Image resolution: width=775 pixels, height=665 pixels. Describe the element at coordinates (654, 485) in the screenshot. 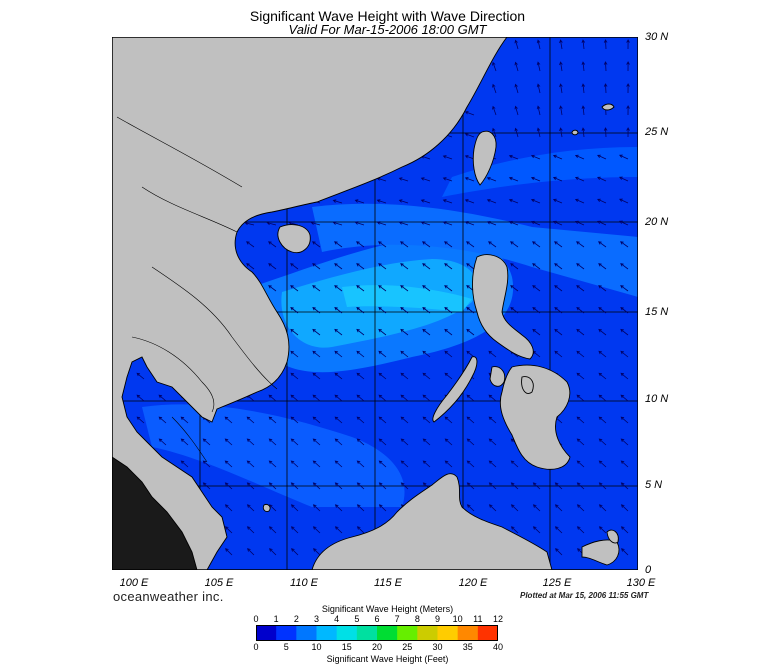

I see `lat-label-5n: 5 N` at that location.